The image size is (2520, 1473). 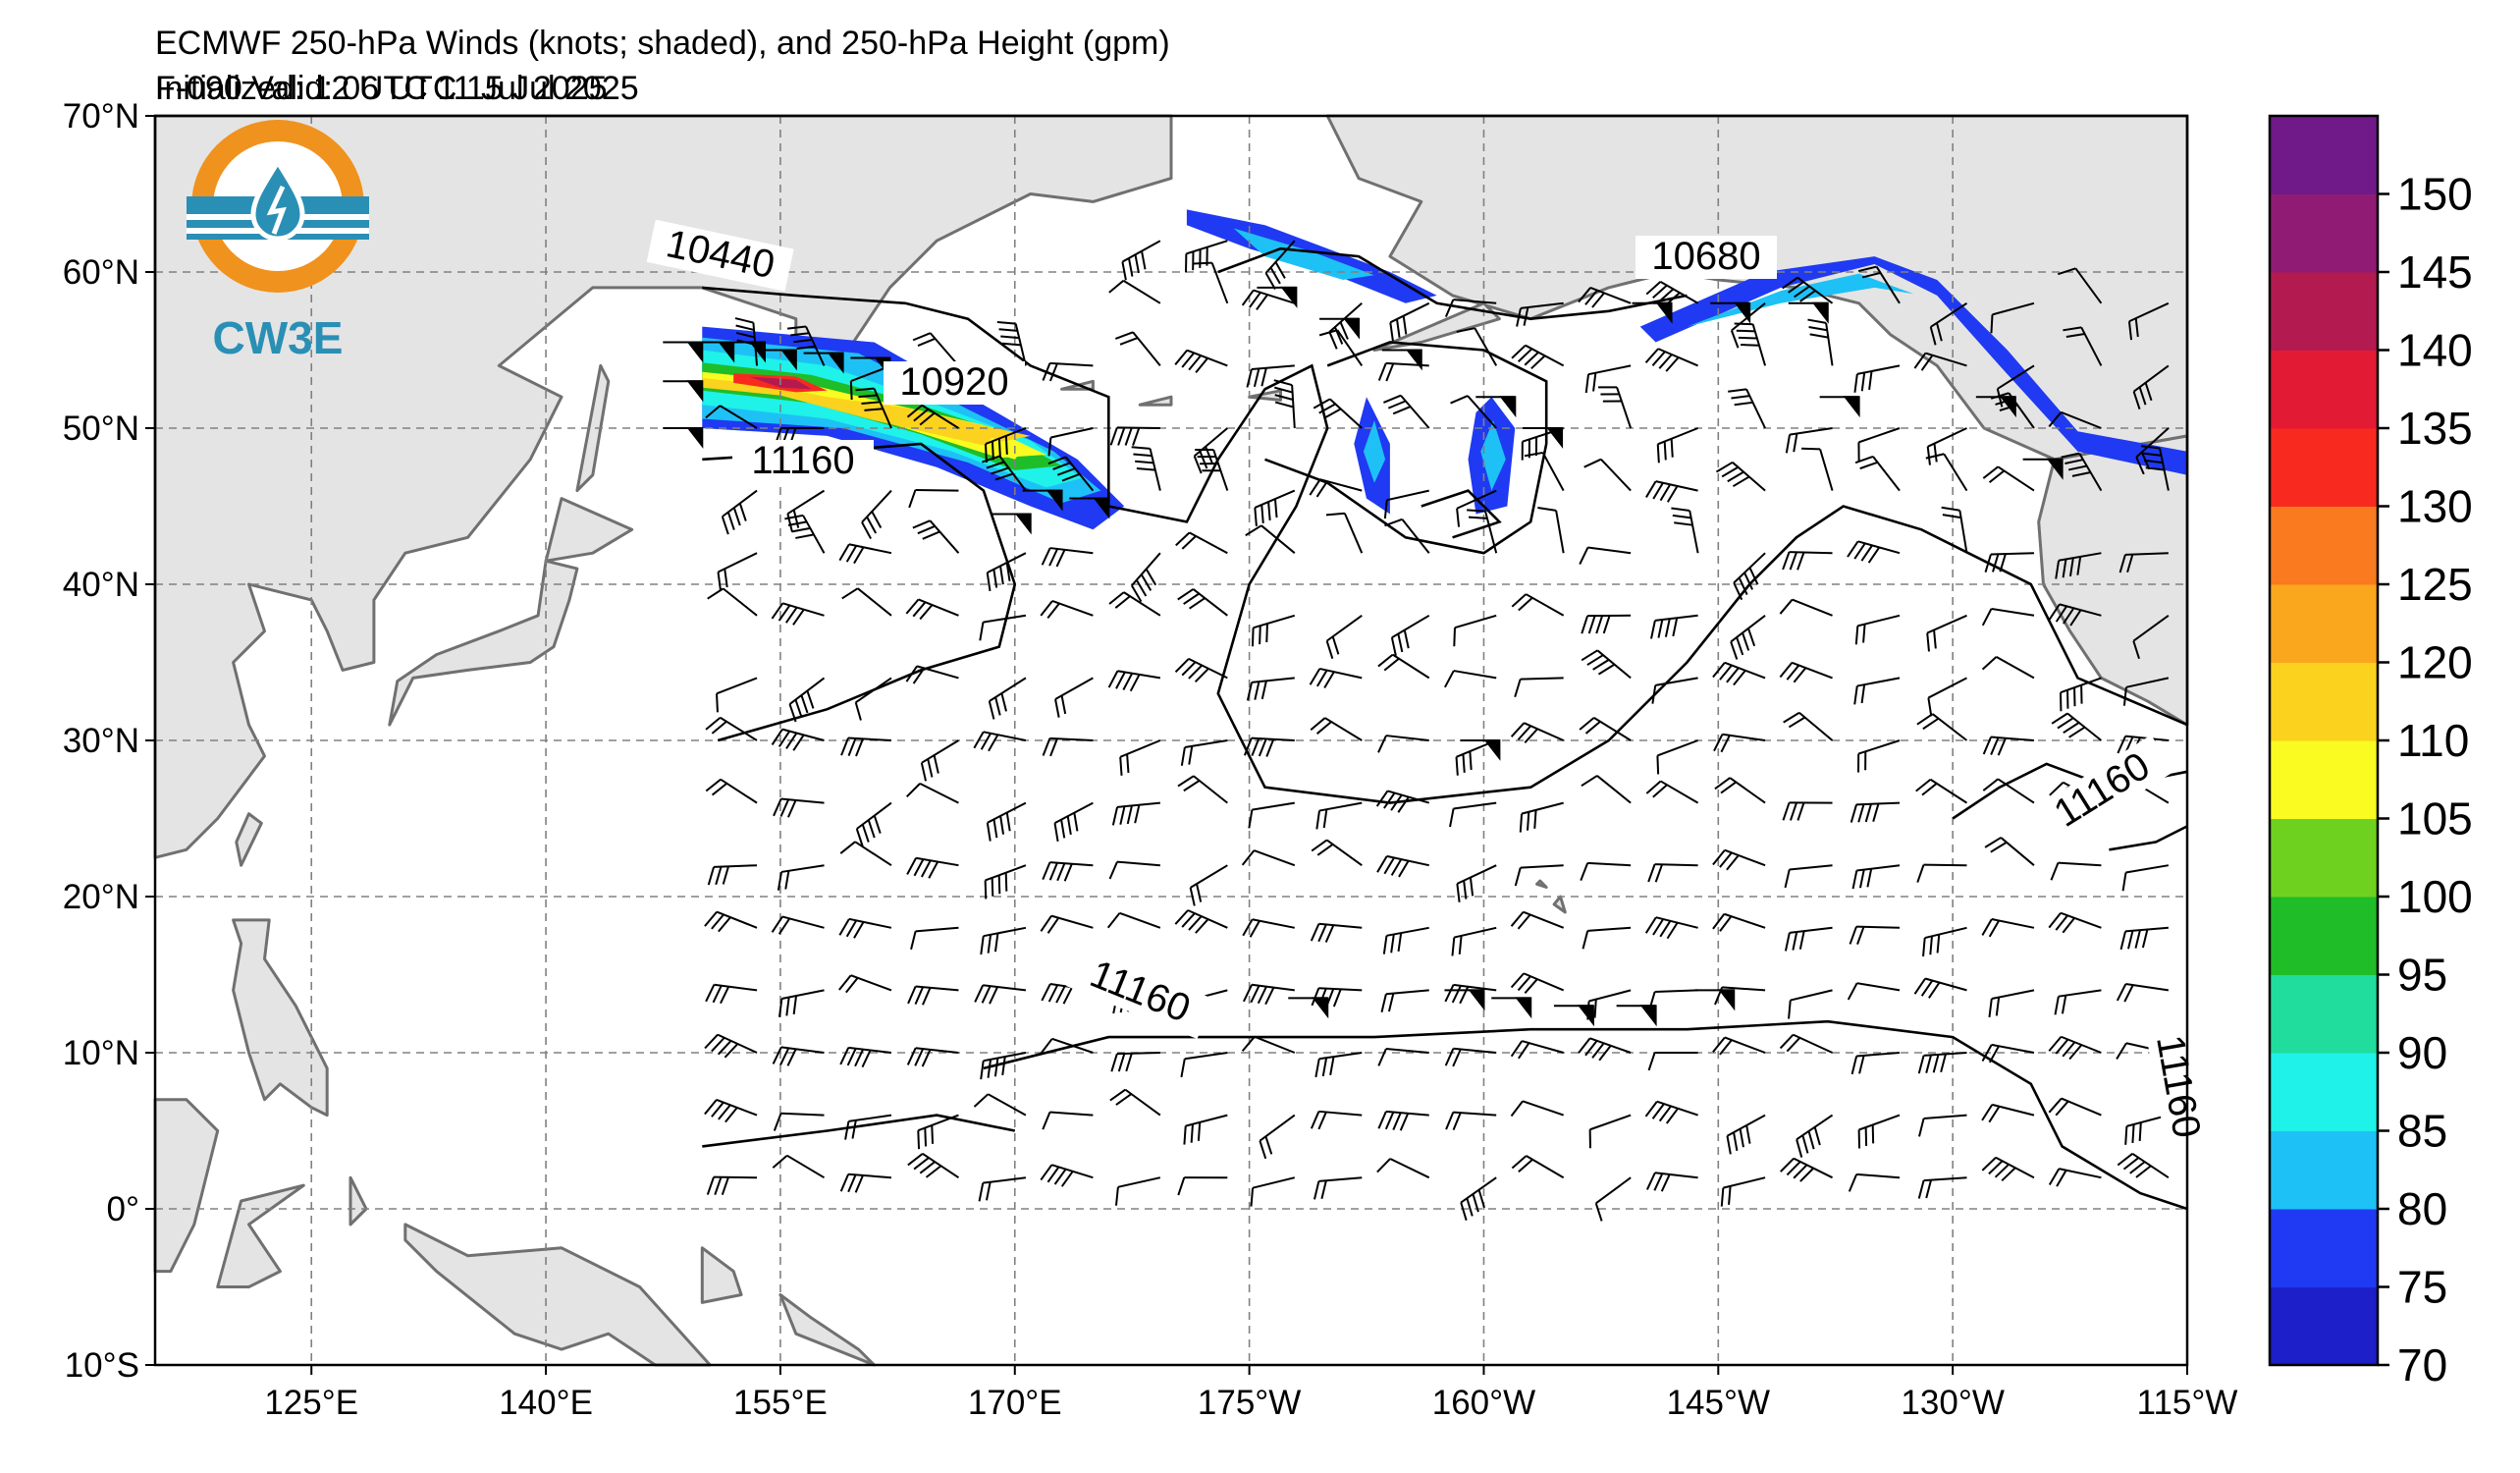 I want to click on contour-label: 10920, so click(x=954, y=382).